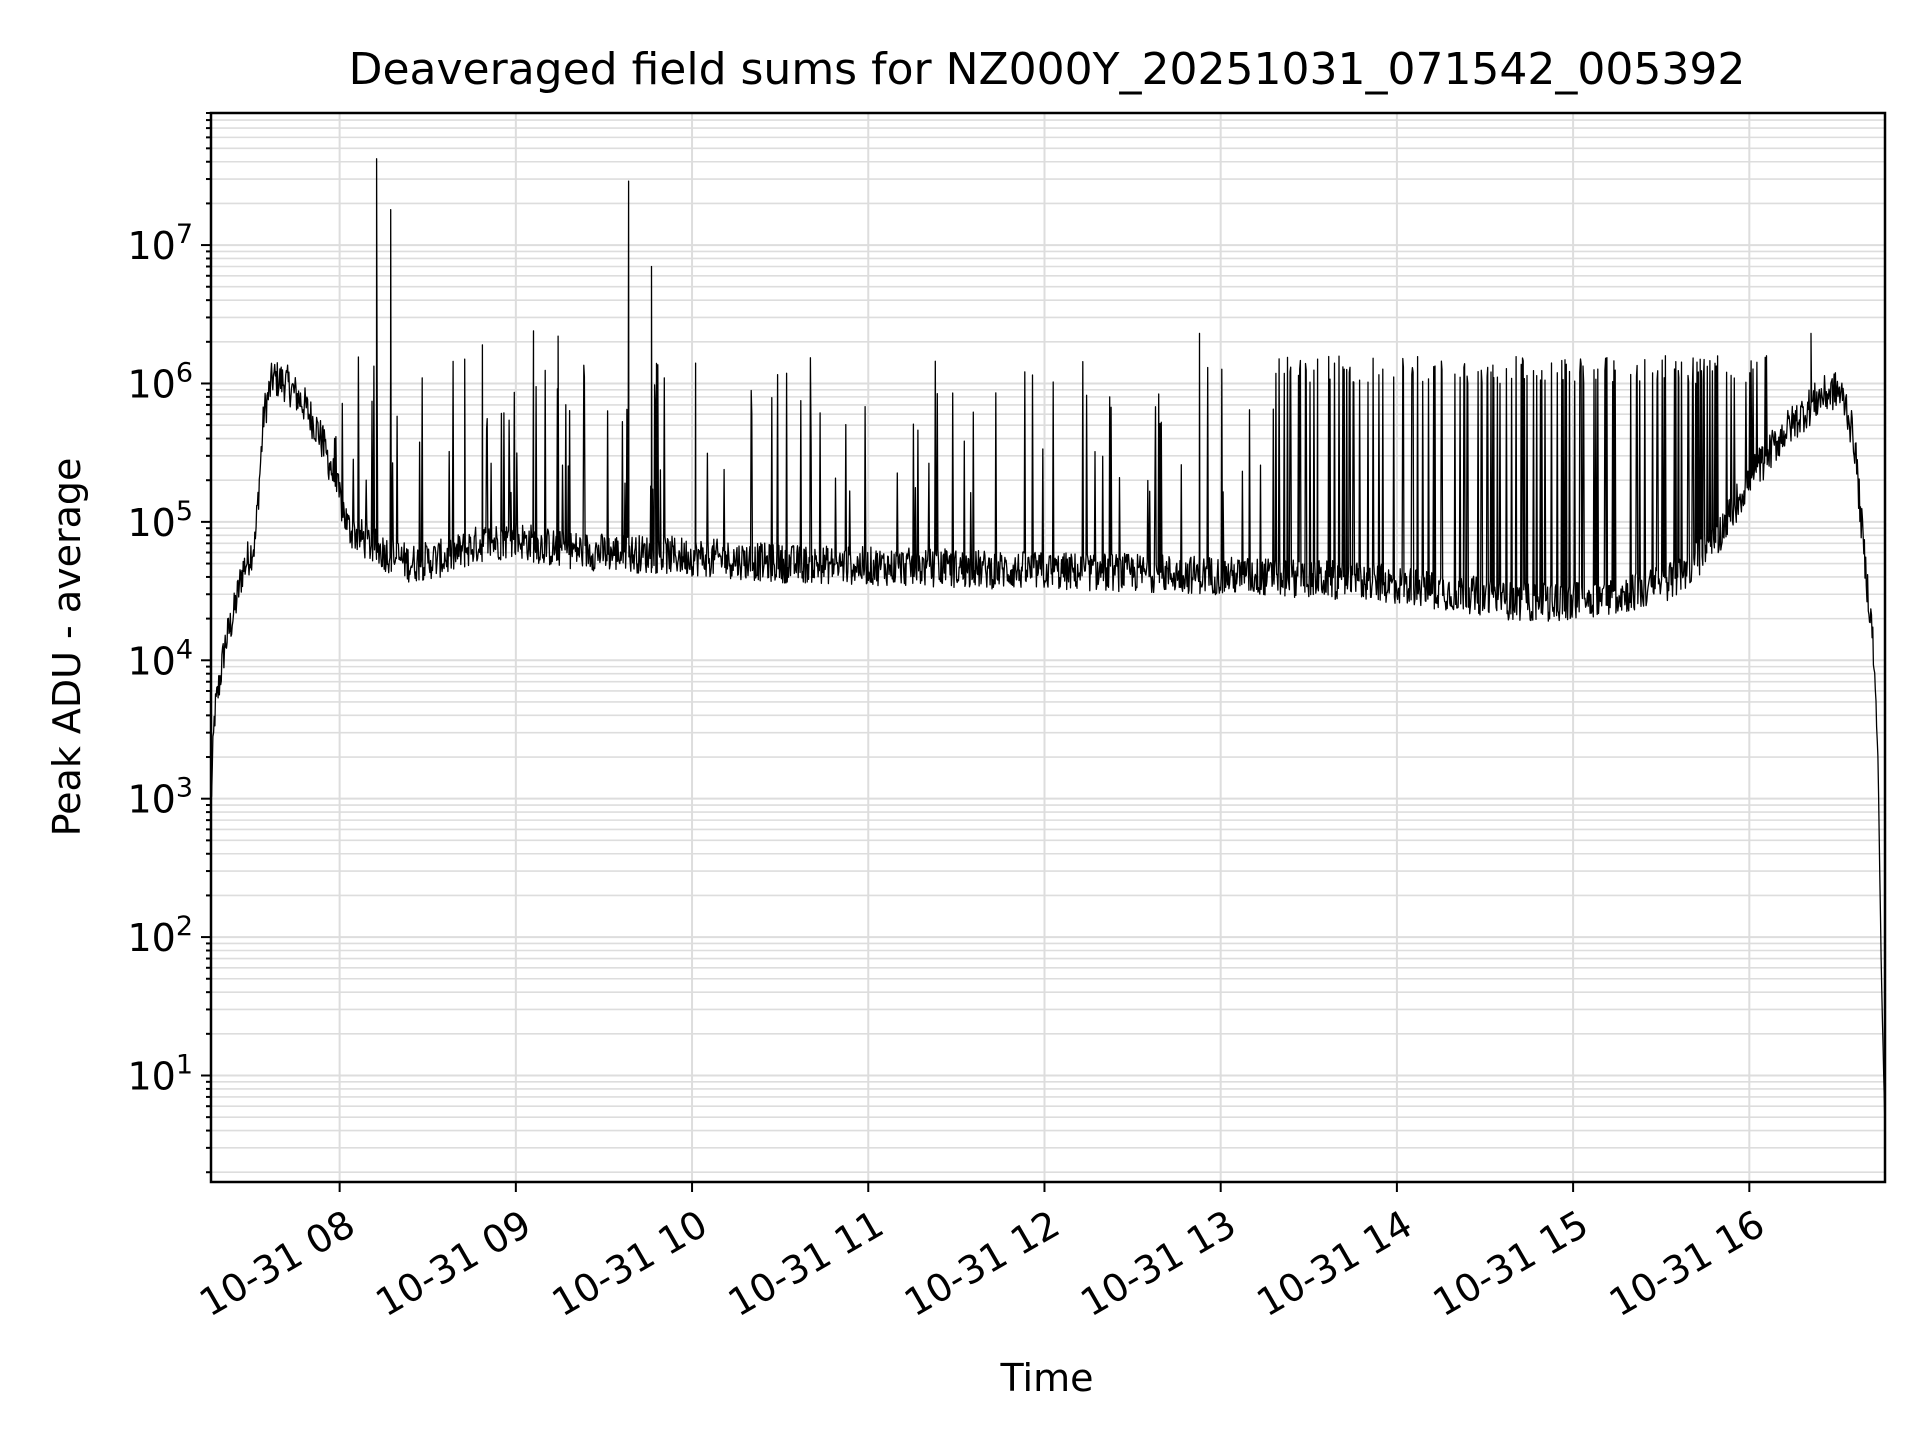 This screenshot has width=1920, height=1440. What do you see at coordinates (160, 520) in the screenshot?
I see `y-tick-label: 105` at bounding box center [160, 520].